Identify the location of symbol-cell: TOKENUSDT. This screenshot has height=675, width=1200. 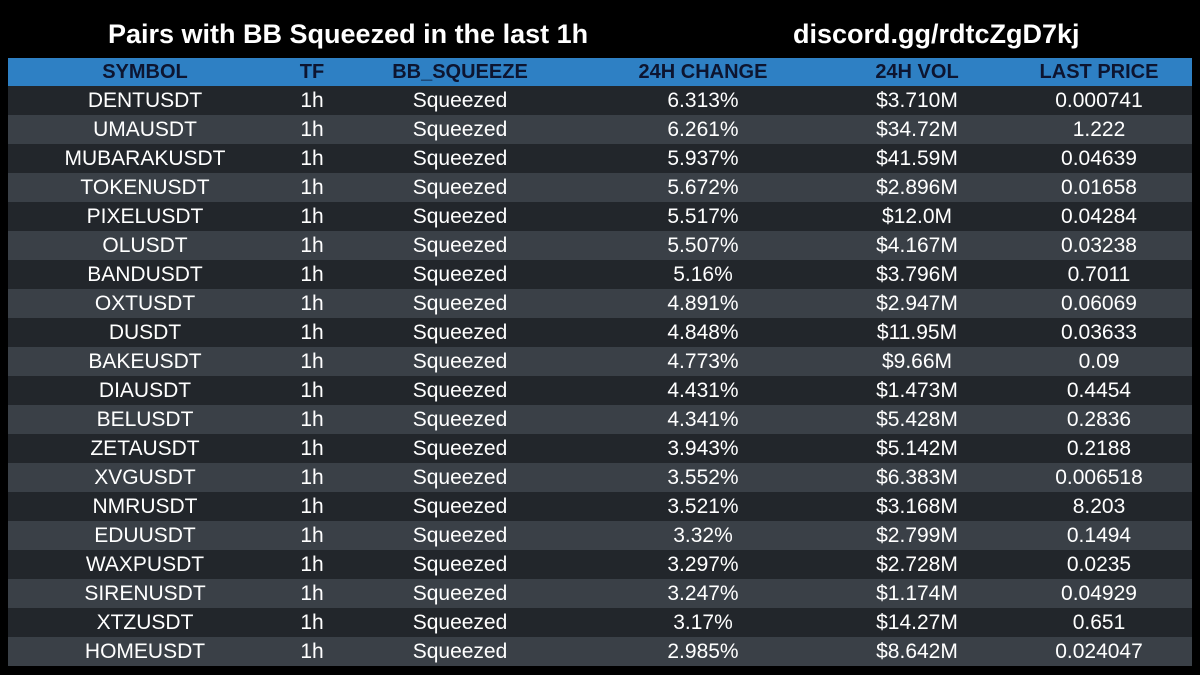
(145, 187).